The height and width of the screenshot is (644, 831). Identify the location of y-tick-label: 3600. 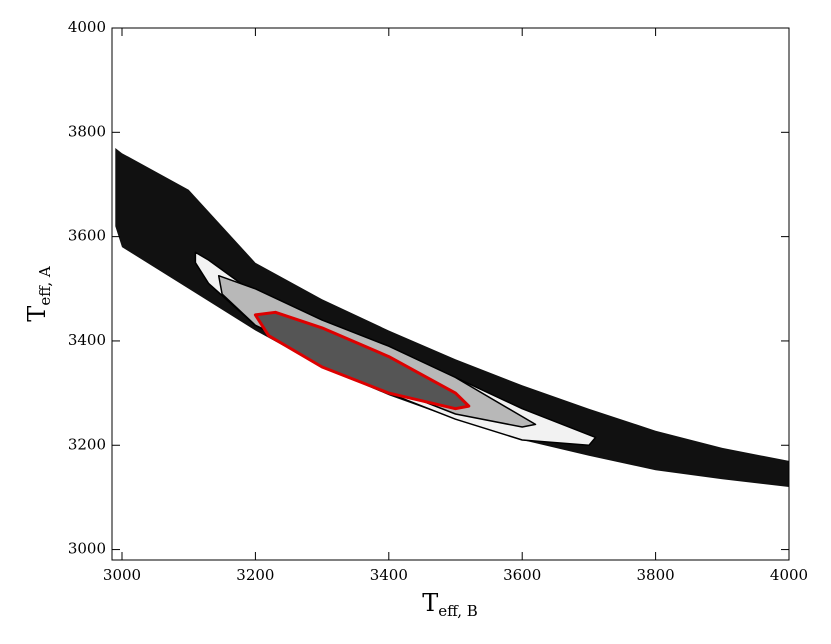
(87, 236).